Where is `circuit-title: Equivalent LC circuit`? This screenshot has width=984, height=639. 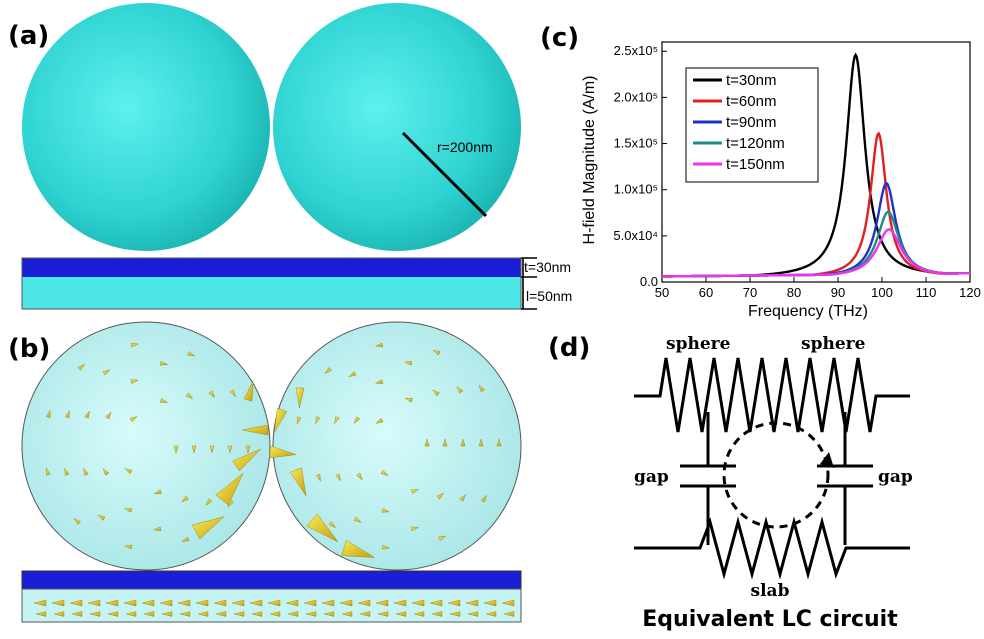 circuit-title: Equivalent LC circuit is located at coordinates (770, 619).